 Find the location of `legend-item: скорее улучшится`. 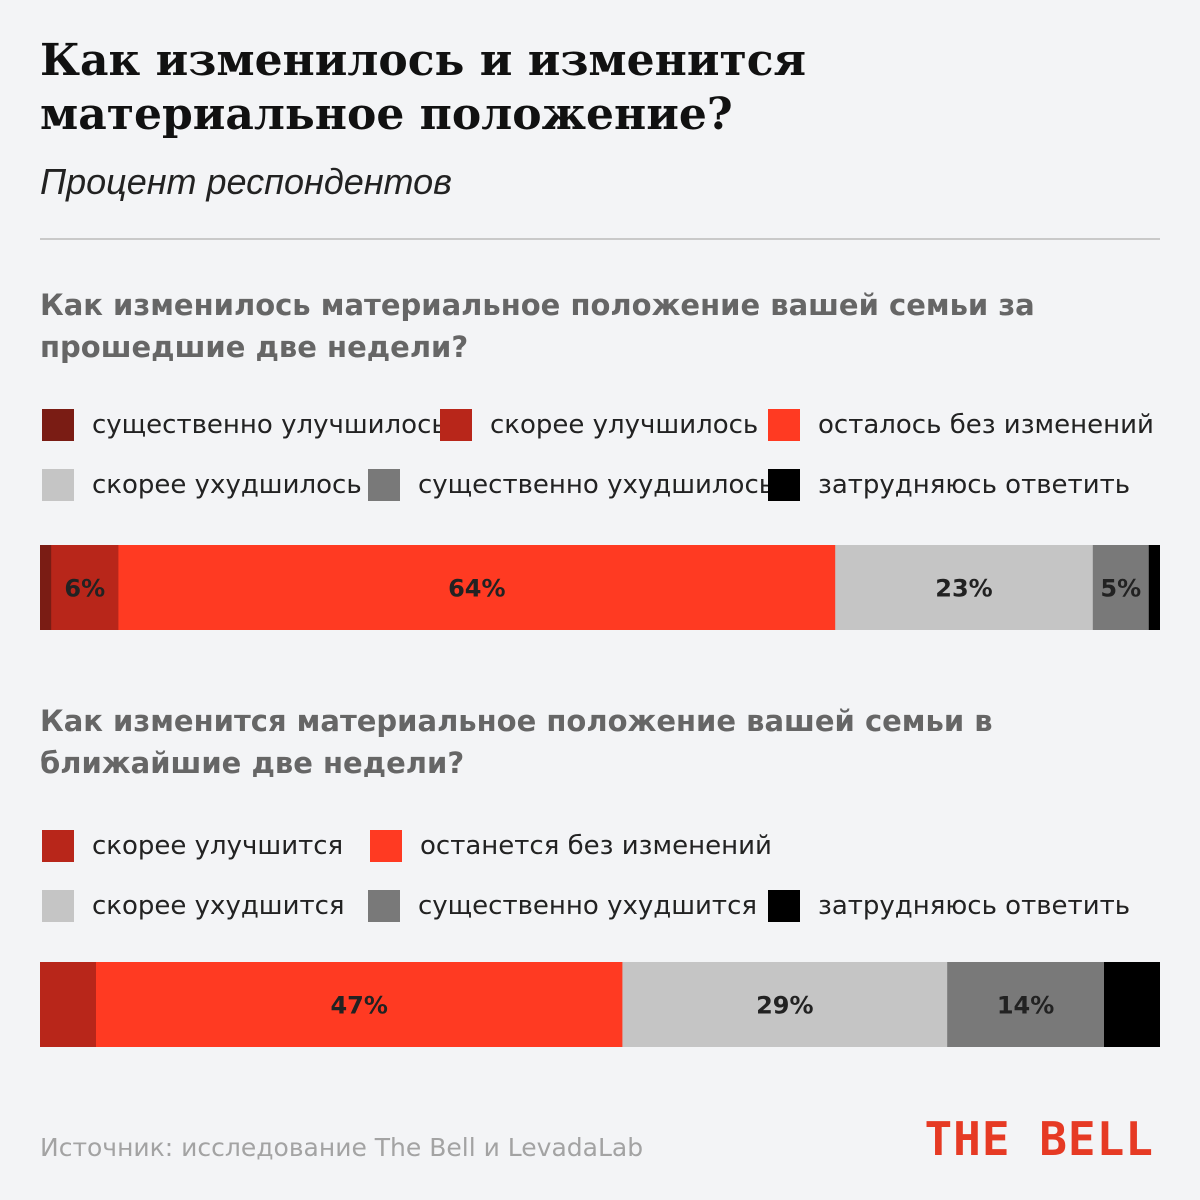

legend-item: скорее улучшится is located at coordinates (192, 846).